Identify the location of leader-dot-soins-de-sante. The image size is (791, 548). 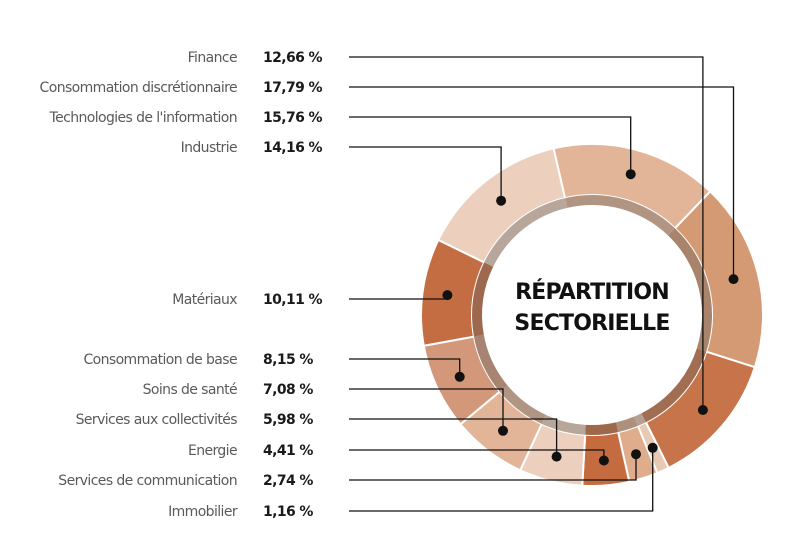
(503, 430).